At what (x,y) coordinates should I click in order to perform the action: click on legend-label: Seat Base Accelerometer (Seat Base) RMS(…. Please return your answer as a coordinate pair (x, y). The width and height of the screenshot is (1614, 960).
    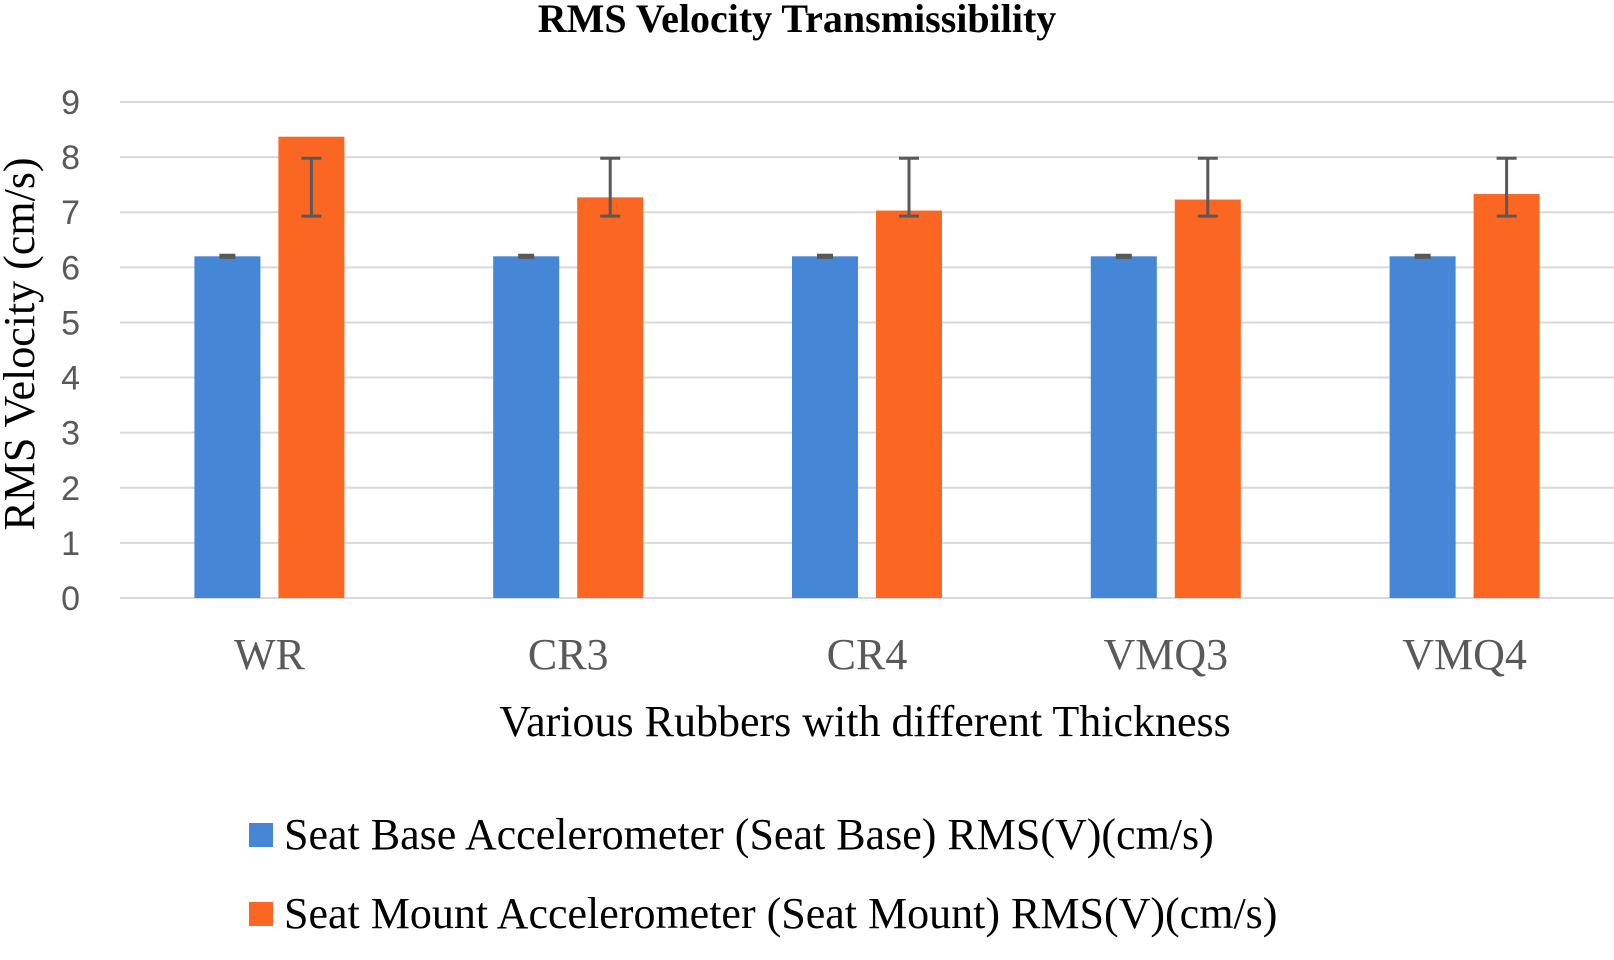
    Looking at the image, I should click on (749, 834).